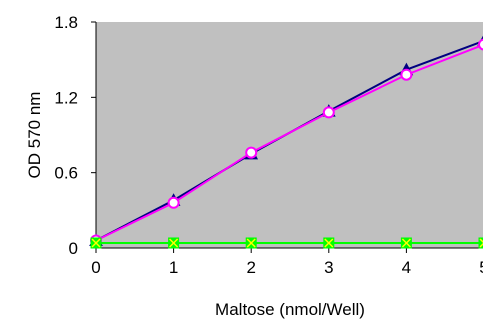 Image resolution: width=483 pixels, height=326 pixels. I want to click on square-x-marker, so click(480, 243).